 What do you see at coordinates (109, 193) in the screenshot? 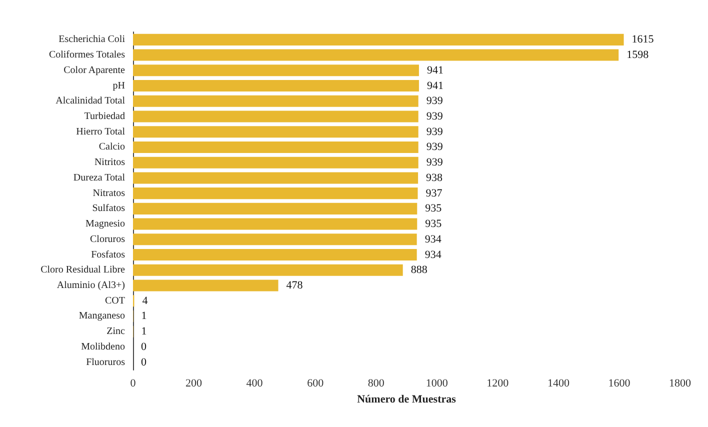
I see `y-tick-label: Nitratos` at bounding box center [109, 193].